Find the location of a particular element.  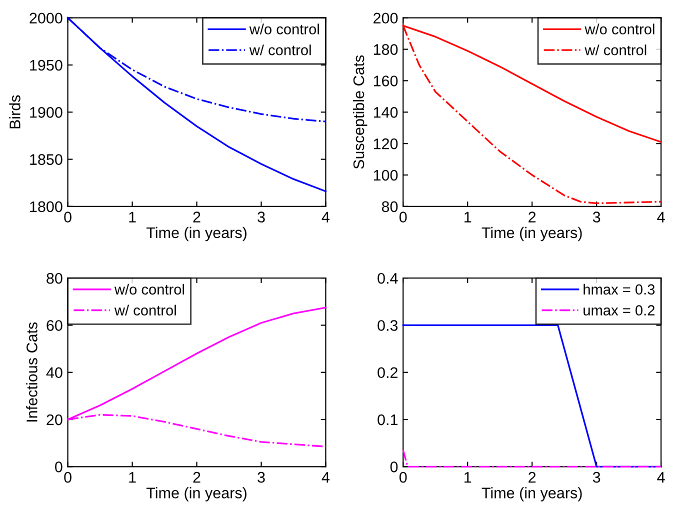

y-tick-label: 1850 is located at coordinates (46, 159).